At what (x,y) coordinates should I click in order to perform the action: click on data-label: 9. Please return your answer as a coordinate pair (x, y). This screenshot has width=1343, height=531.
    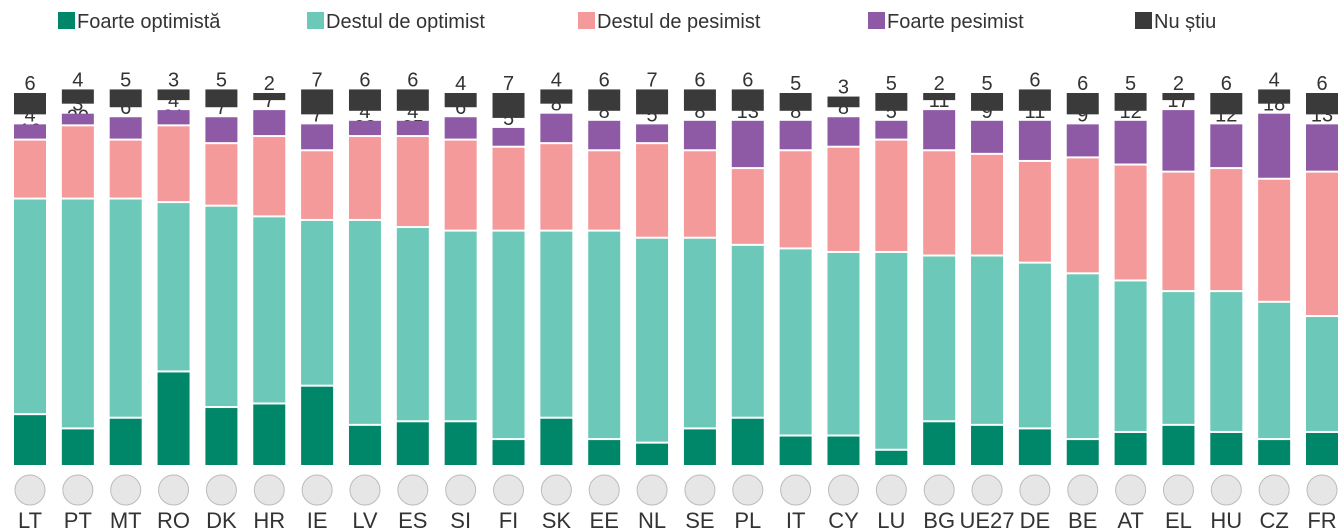
    Looking at the image, I should click on (1082, 115).